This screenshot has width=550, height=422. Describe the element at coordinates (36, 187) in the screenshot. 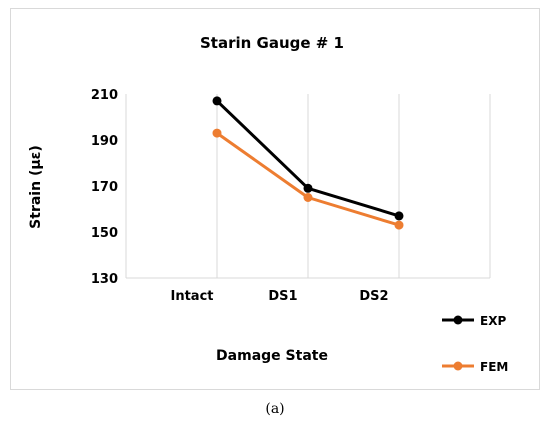

I see `y-axis-label: Strain (με)` at that location.